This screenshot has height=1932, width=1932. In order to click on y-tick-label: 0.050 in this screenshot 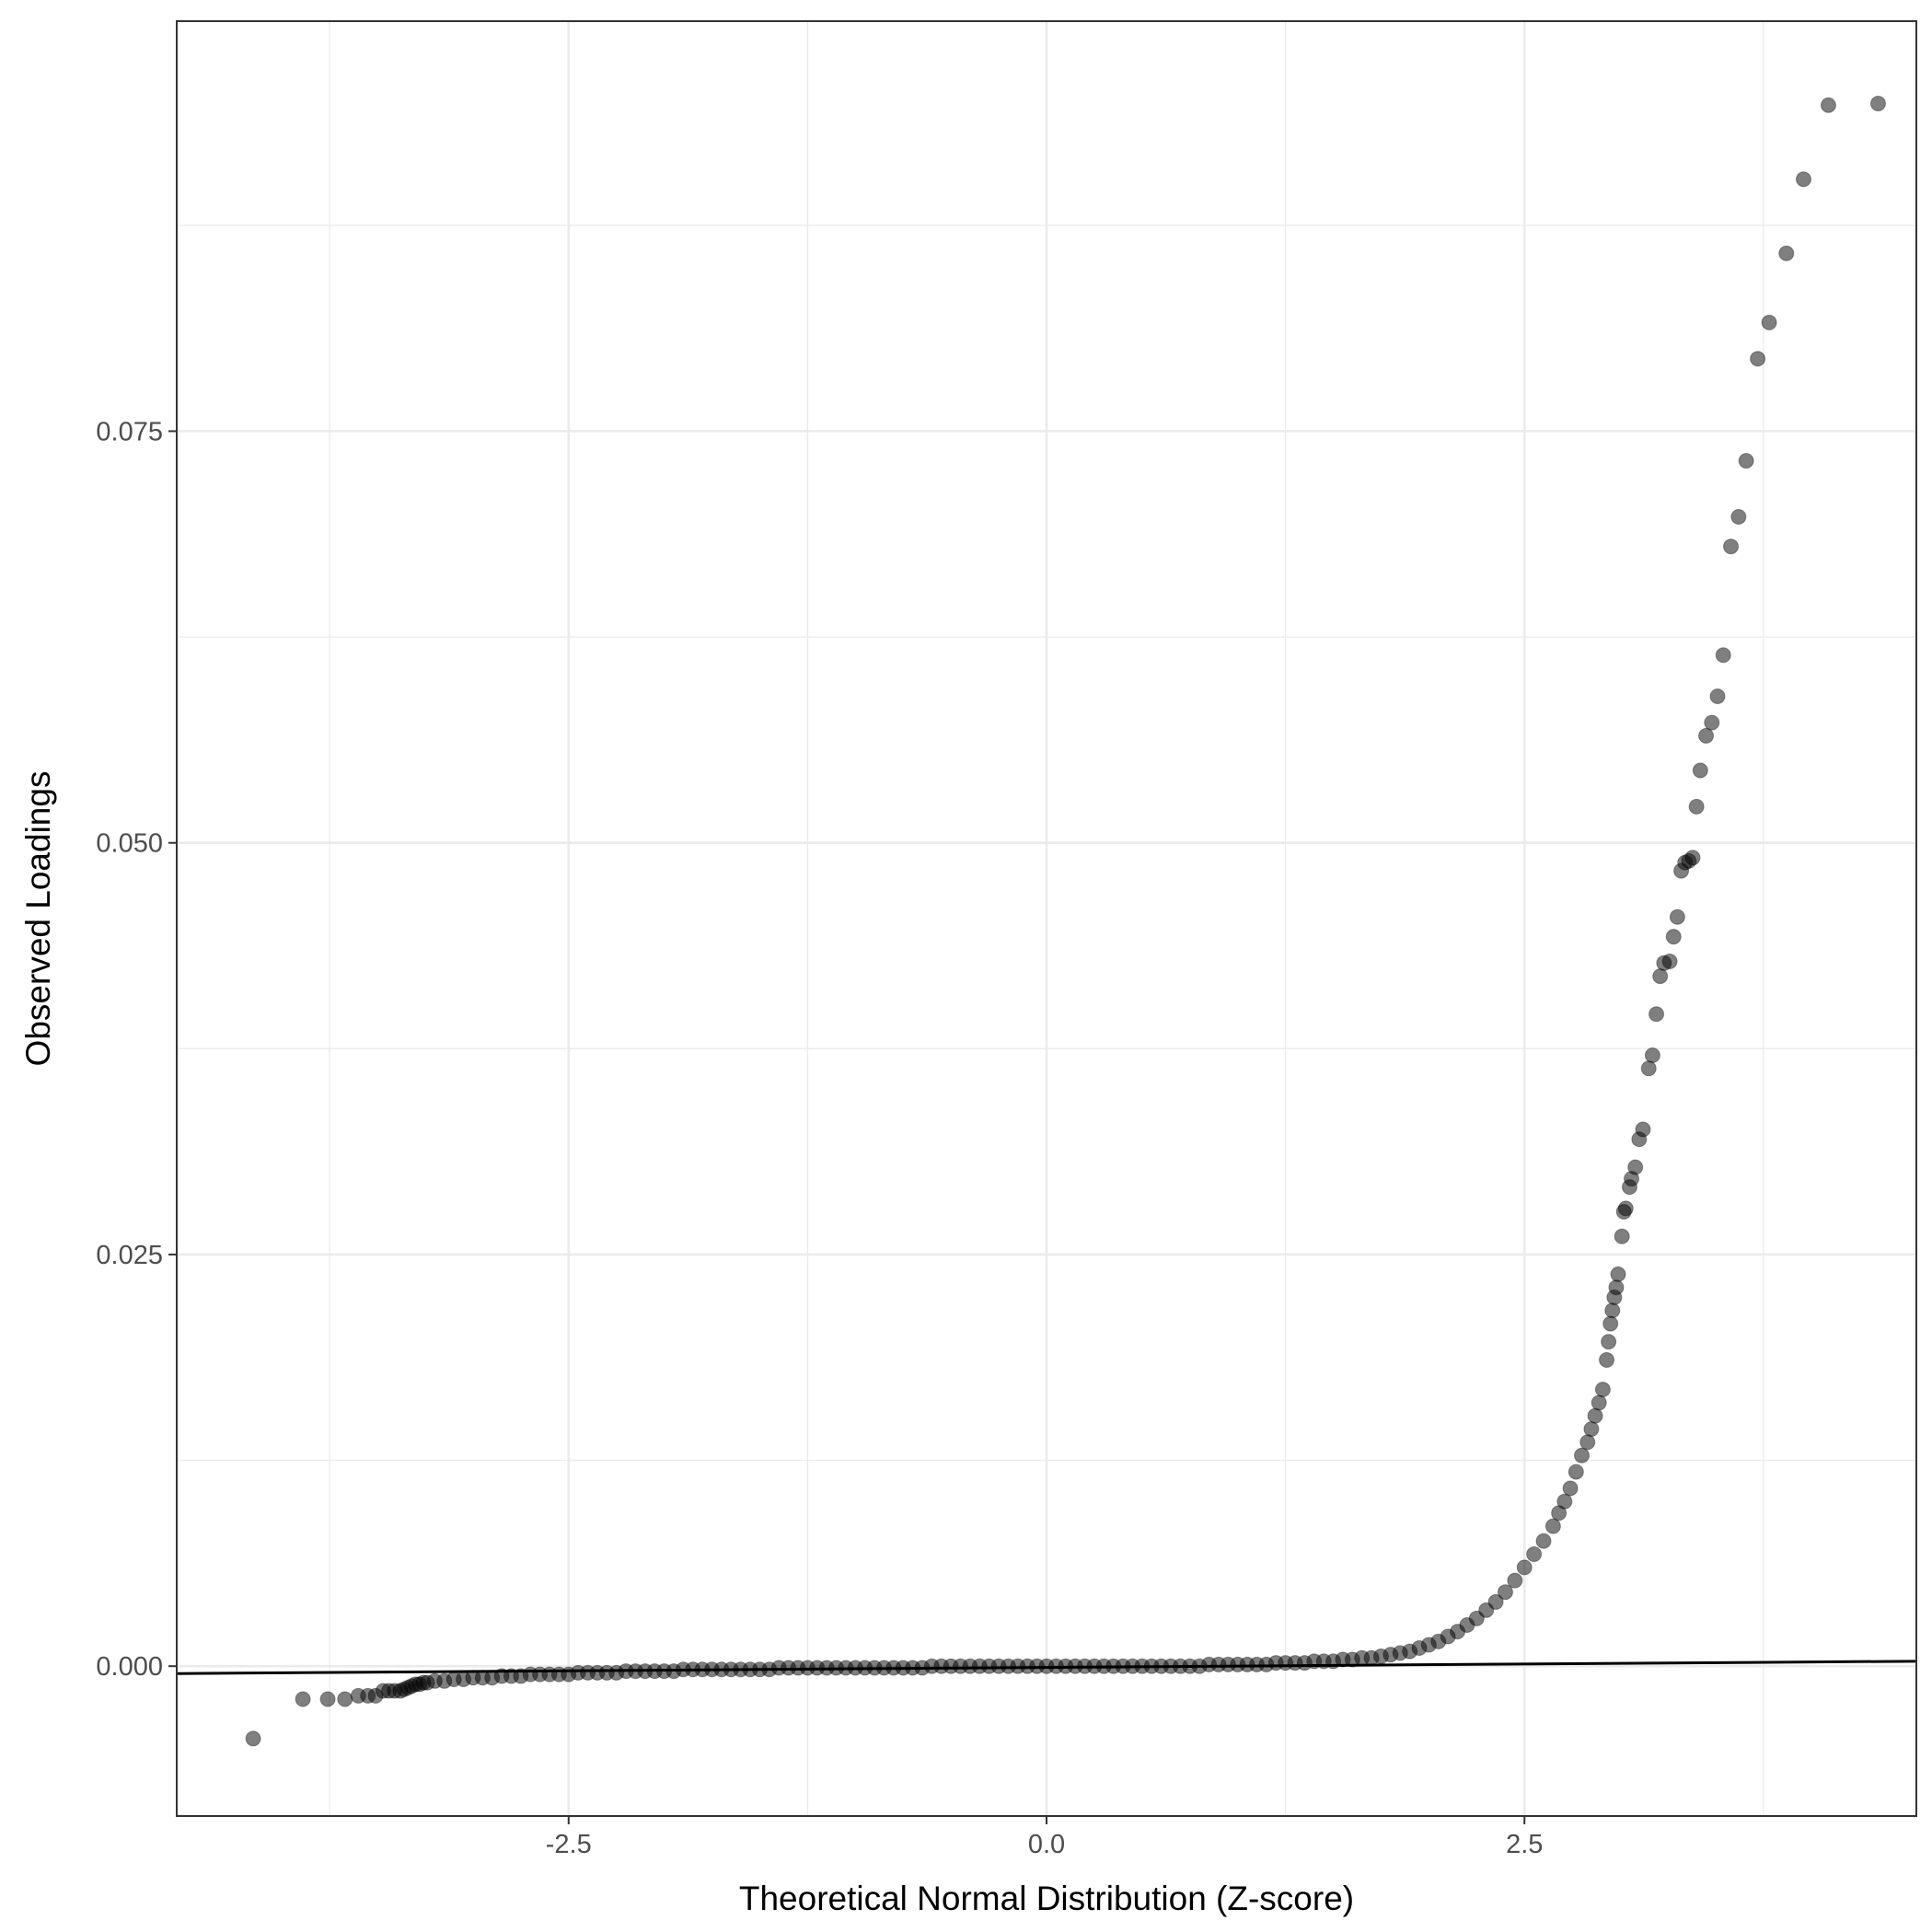, I will do `click(129, 844)`.